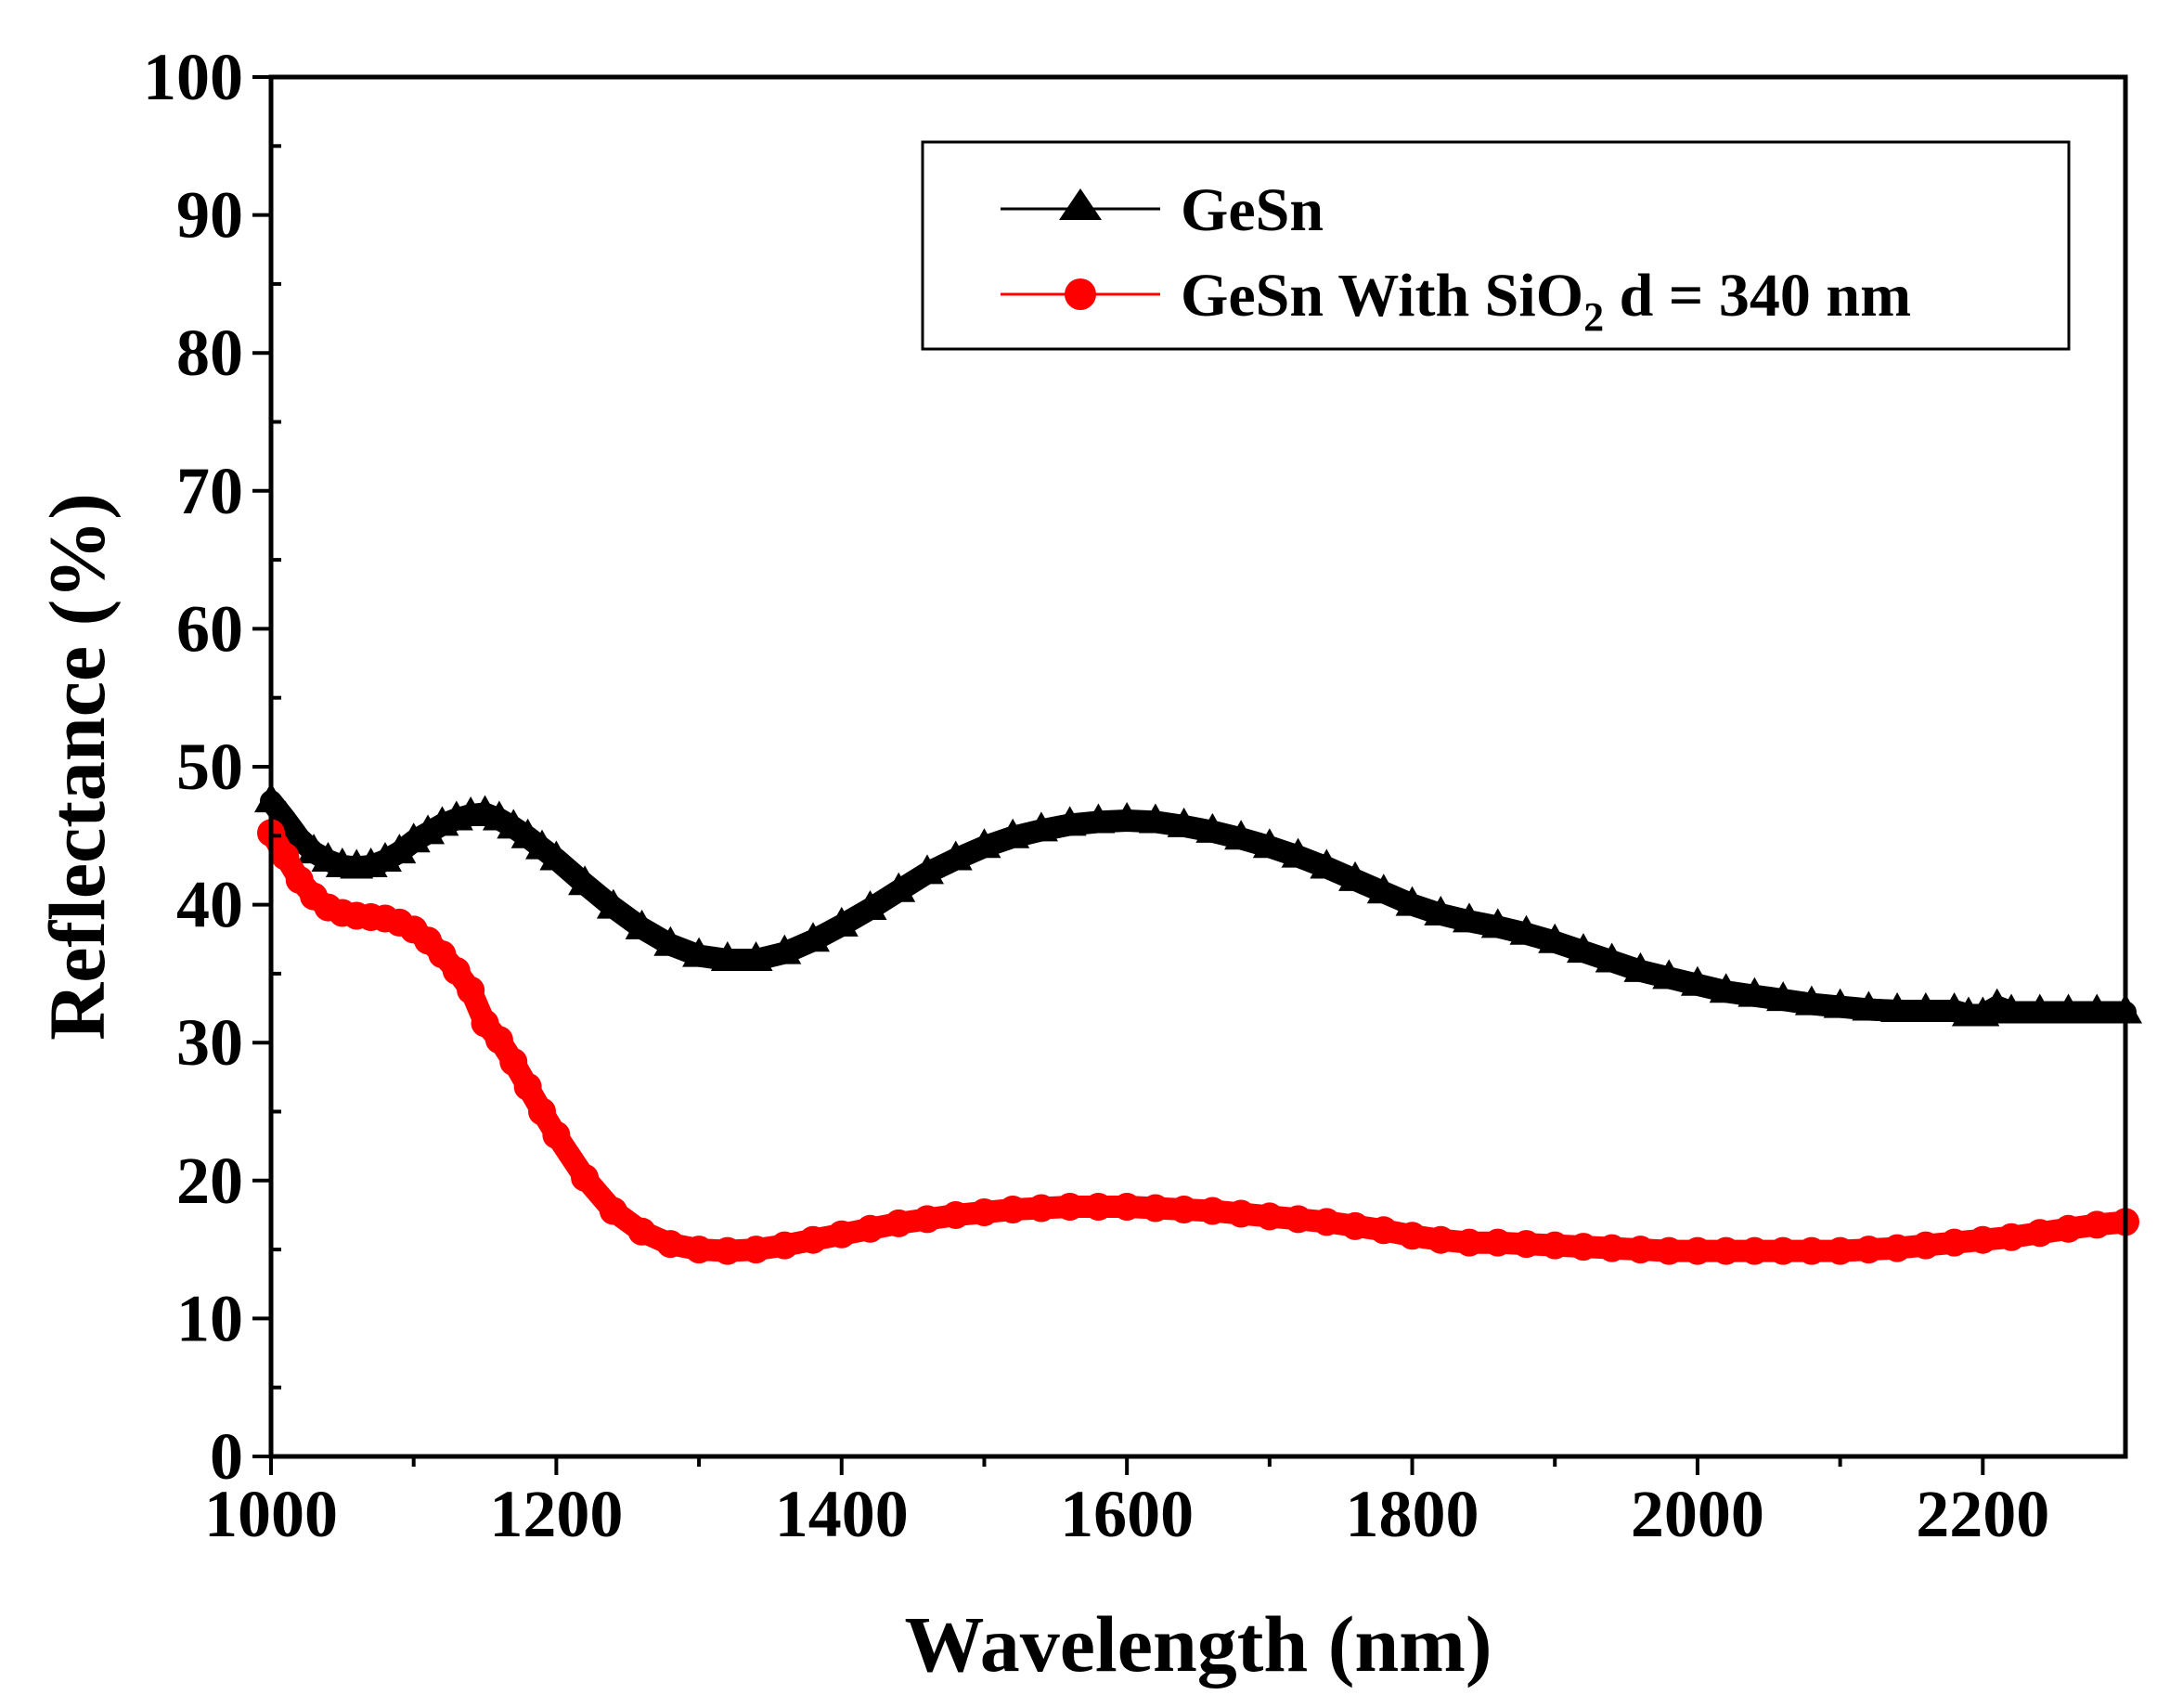  I want to click on y-tick-label: 10, so click(209, 1318).